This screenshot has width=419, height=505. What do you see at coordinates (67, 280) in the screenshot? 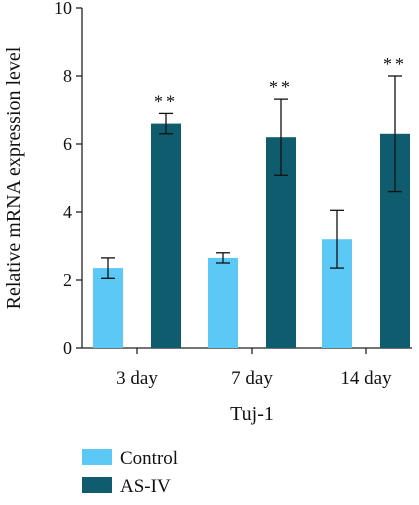
I see `y-tick-label: 2` at bounding box center [67, 280].